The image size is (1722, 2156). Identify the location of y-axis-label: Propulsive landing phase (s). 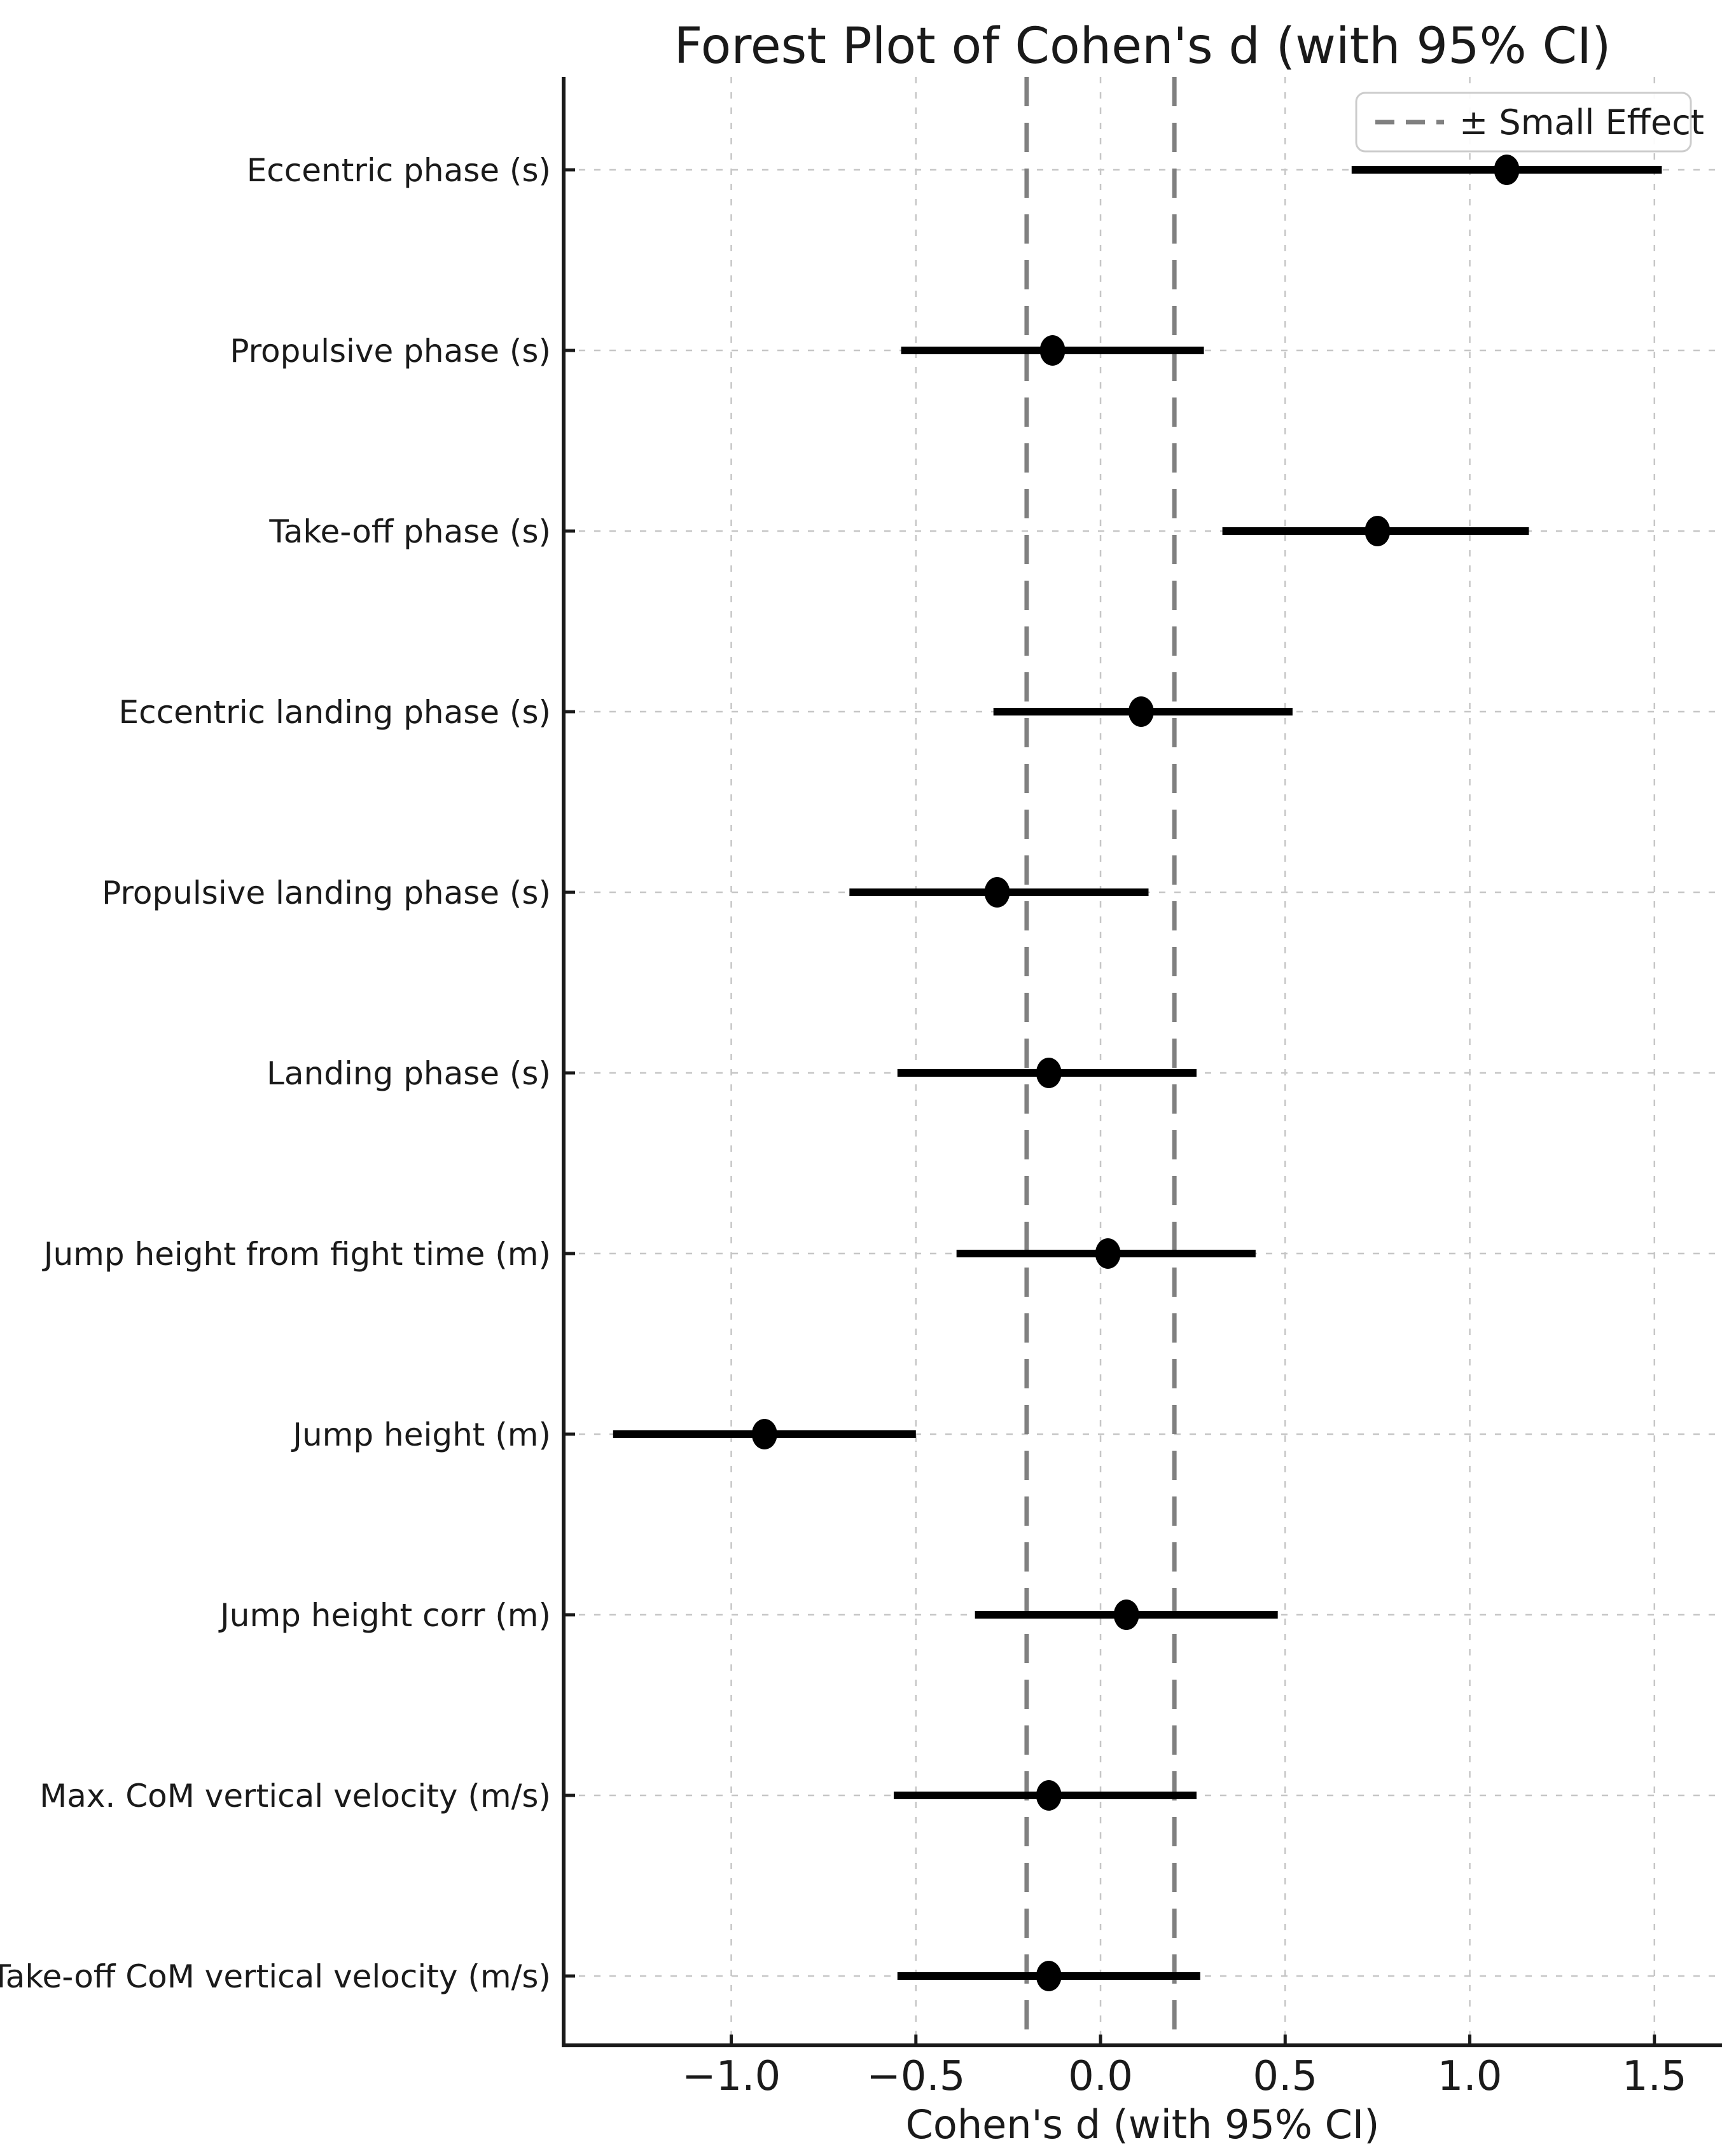
(326, 892).